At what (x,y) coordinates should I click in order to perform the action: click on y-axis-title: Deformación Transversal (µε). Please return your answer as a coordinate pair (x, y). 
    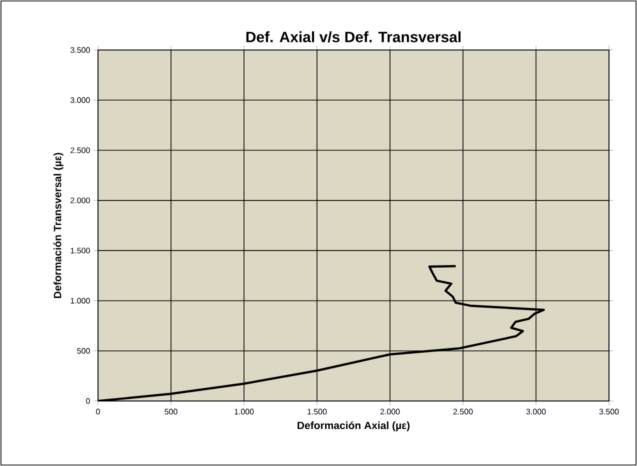
    Looking at the image, I should click on (58, 225).